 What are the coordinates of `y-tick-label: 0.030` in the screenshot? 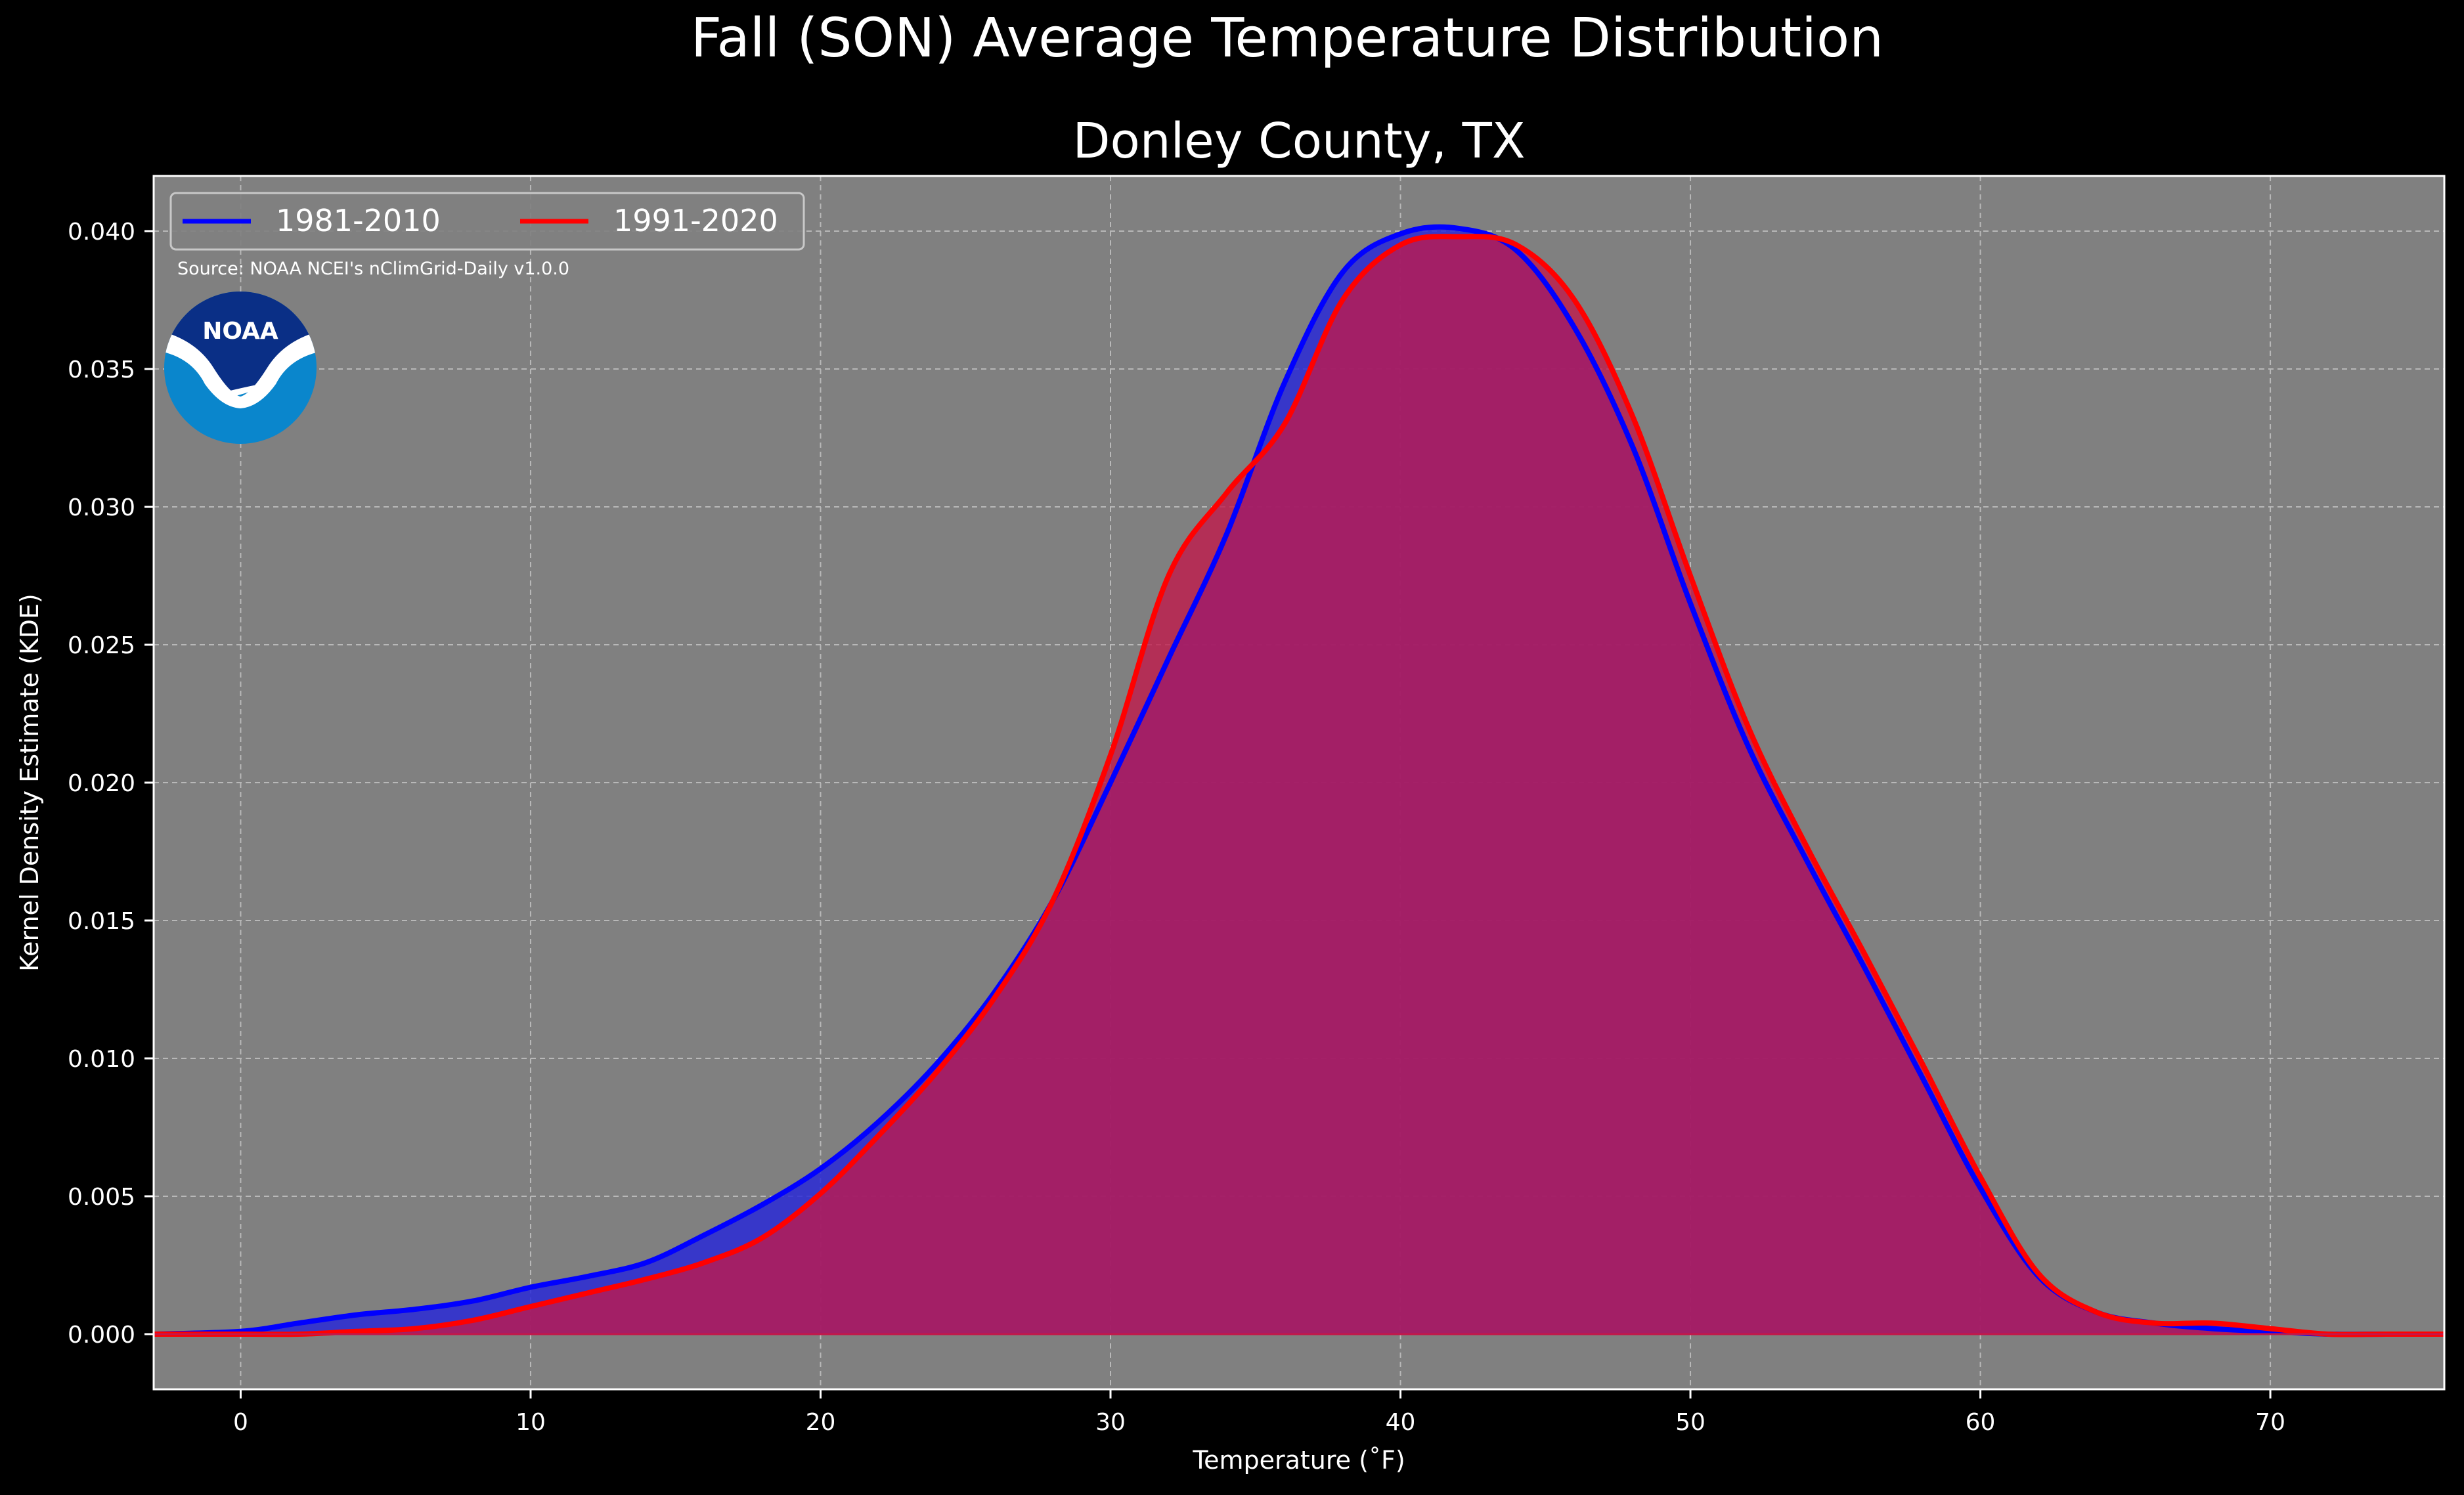 It's located at (101, 507).